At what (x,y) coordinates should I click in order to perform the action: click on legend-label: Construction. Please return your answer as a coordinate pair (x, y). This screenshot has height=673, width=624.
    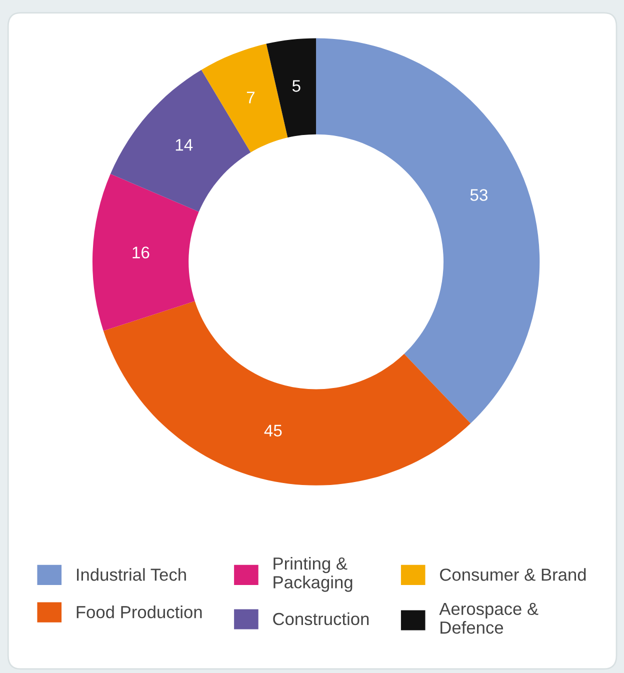
    Looking at the image, I should click on (321, 619).